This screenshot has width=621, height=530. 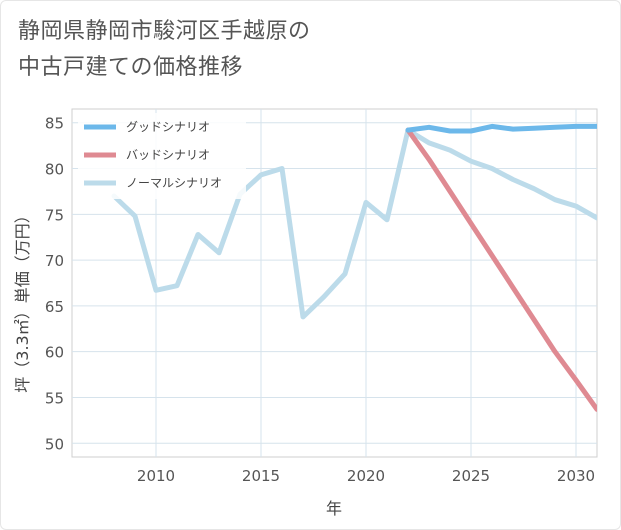 I want to click on legend-label: グッドシナリオ, so click(x=168, y=127).